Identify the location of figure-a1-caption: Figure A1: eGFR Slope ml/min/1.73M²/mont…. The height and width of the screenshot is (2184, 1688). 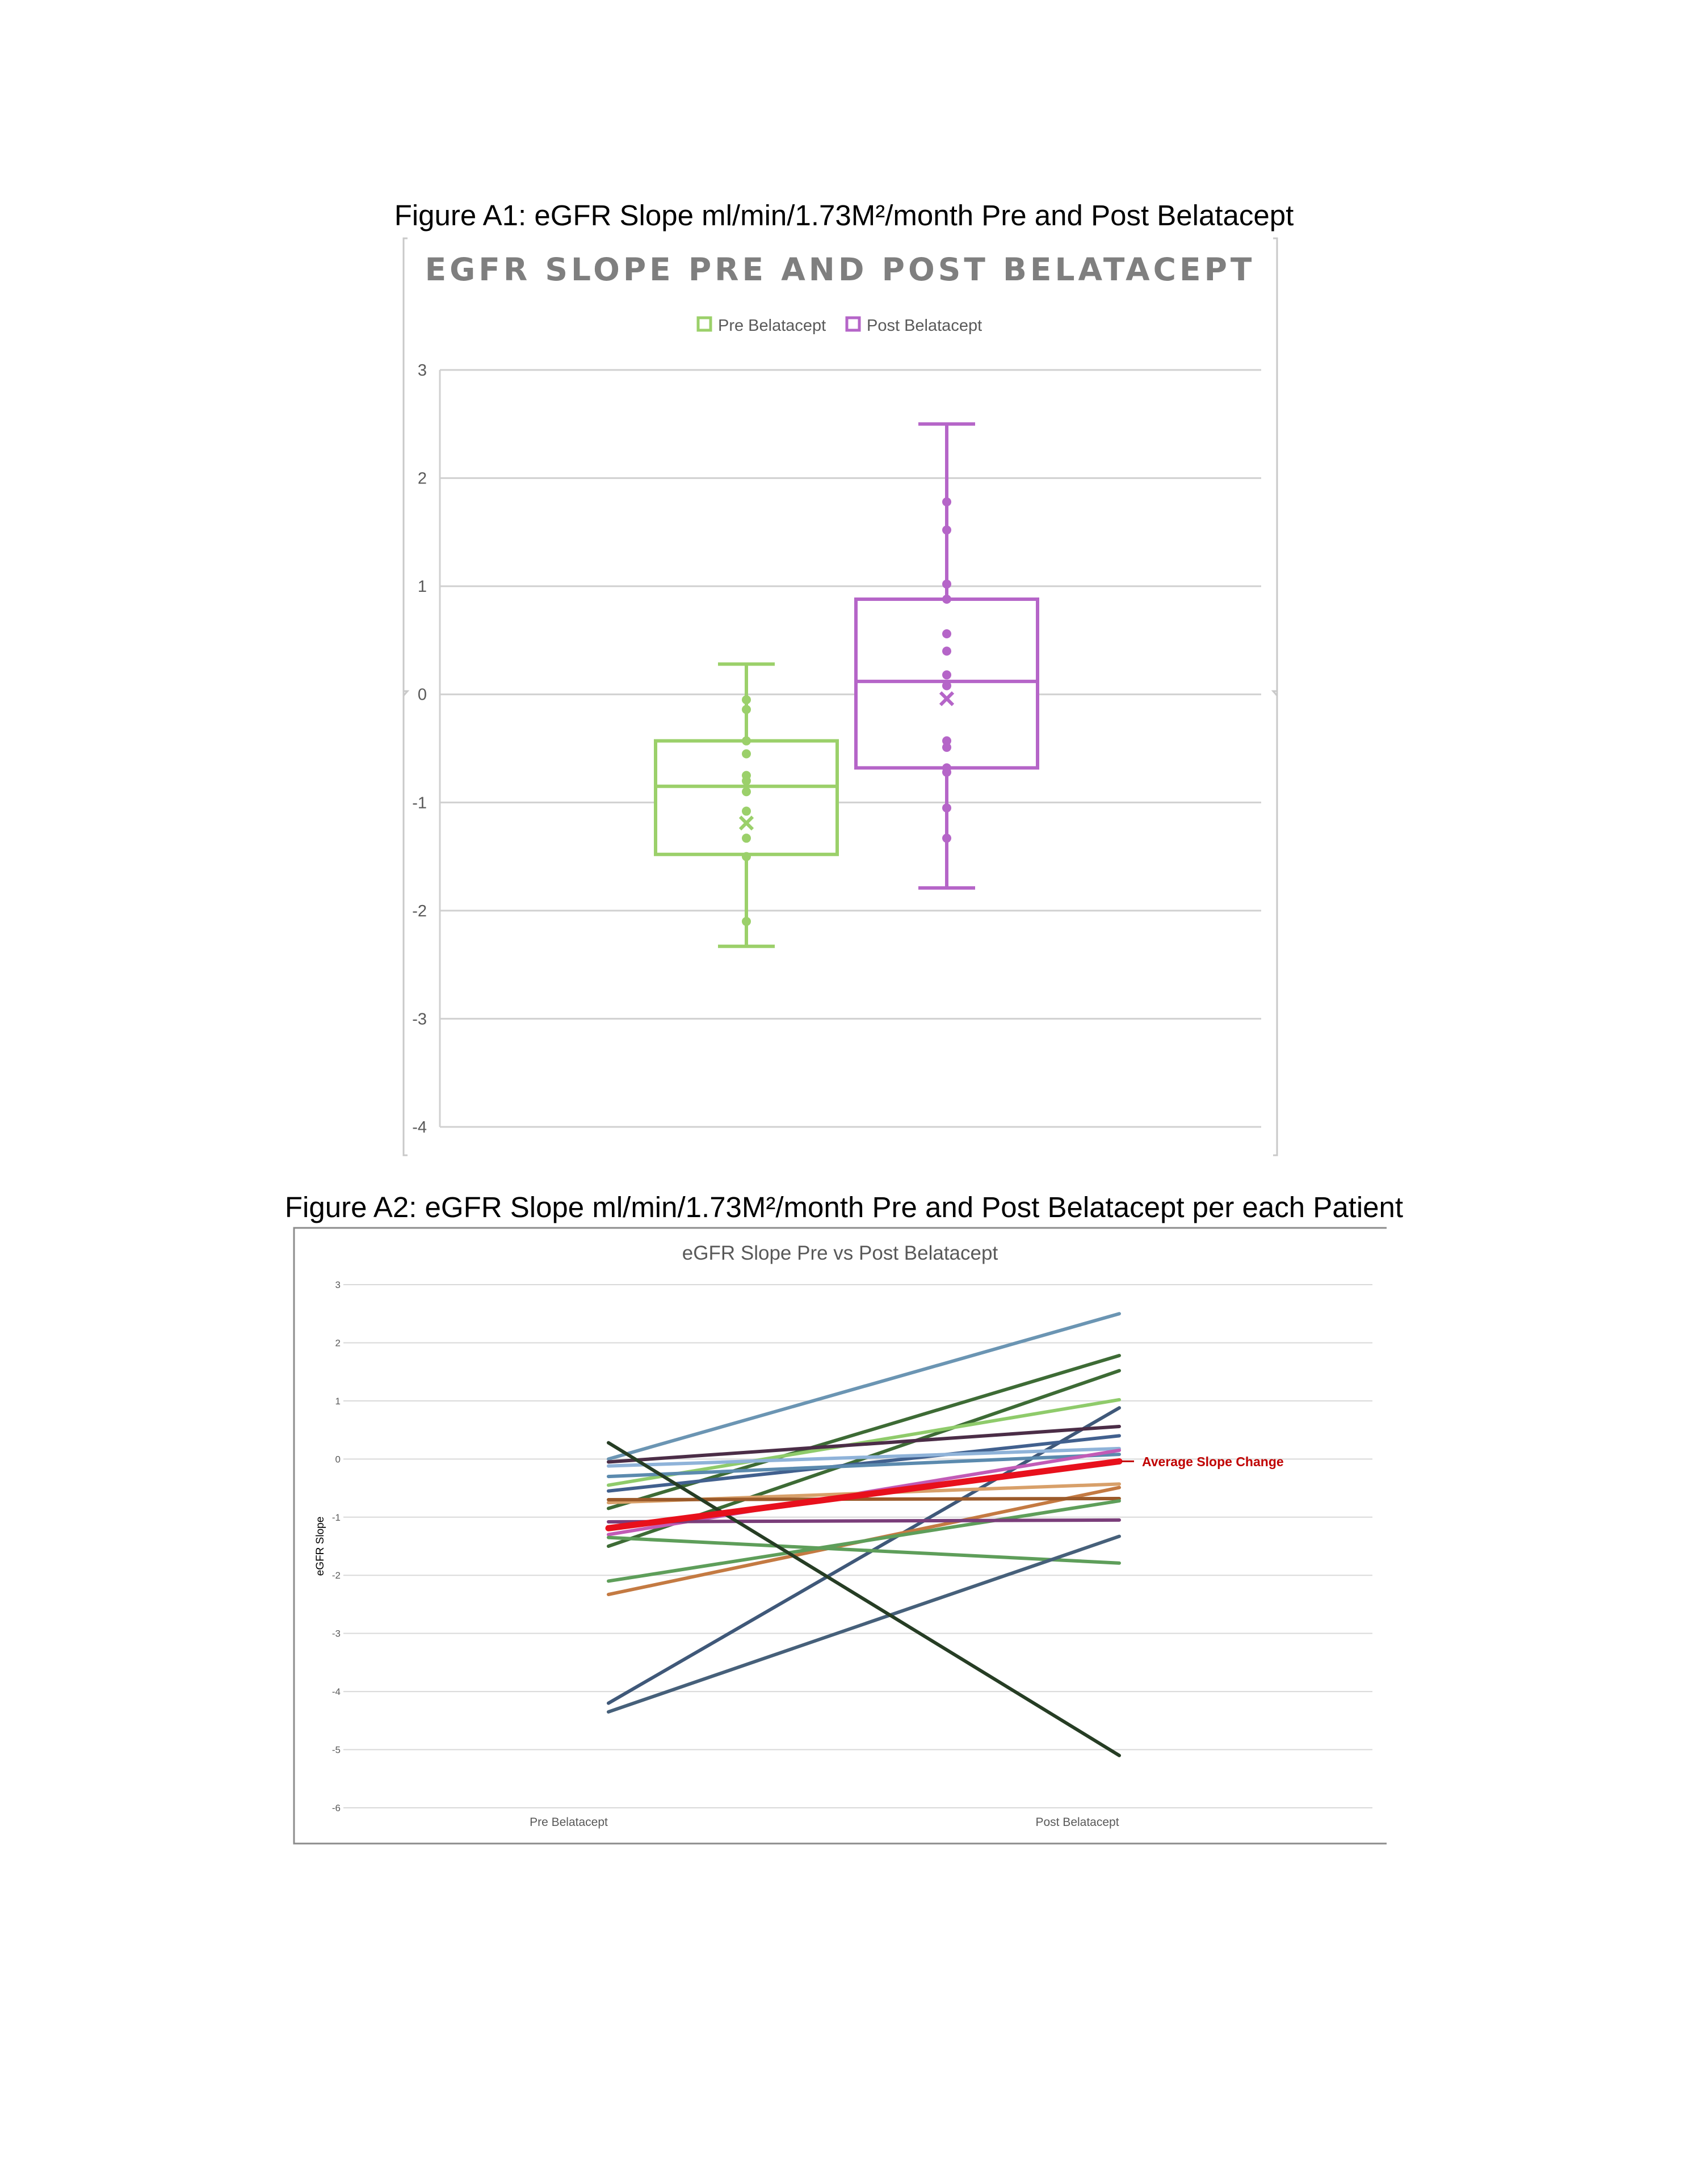
(844, 215).